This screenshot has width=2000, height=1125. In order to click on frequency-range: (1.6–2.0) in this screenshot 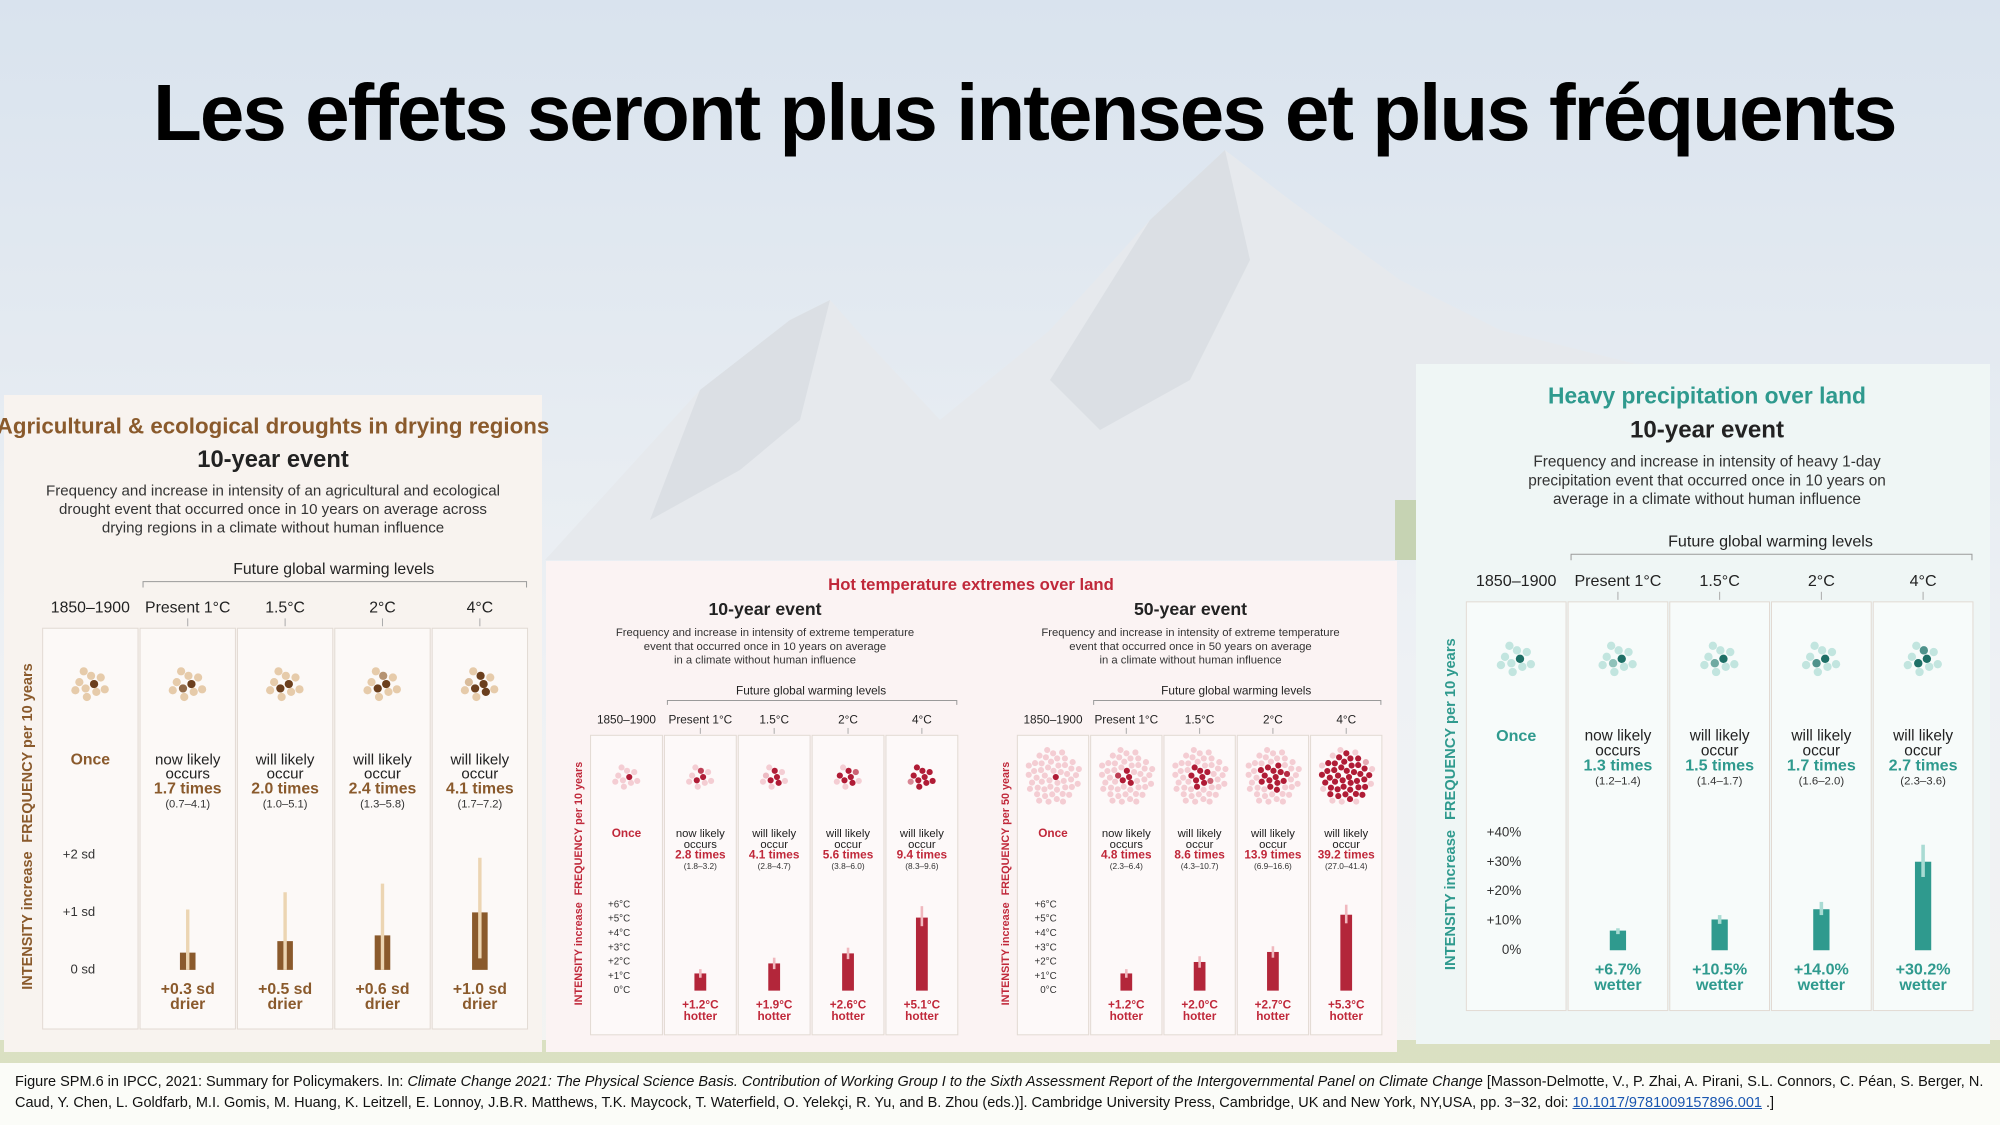, I will do `click(1822, 781)`.